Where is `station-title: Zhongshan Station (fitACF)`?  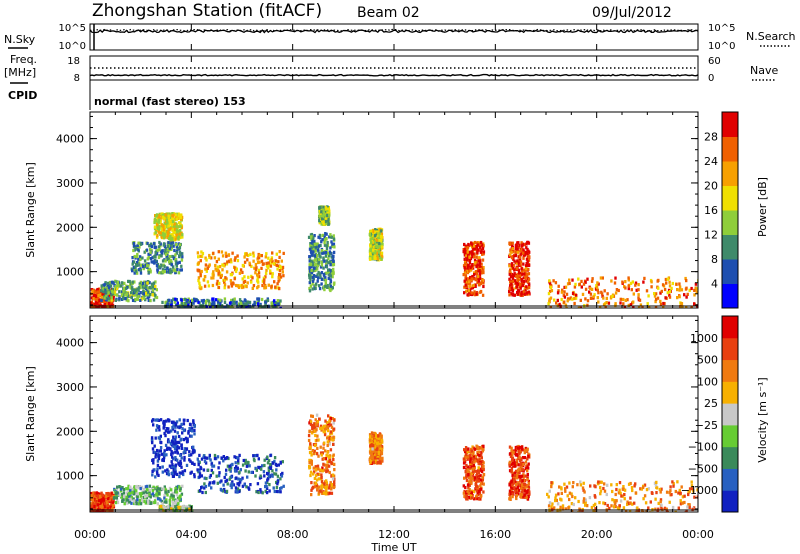
station-title: Zhongshan Station (fitACF) is located at coordinates (207, 11).